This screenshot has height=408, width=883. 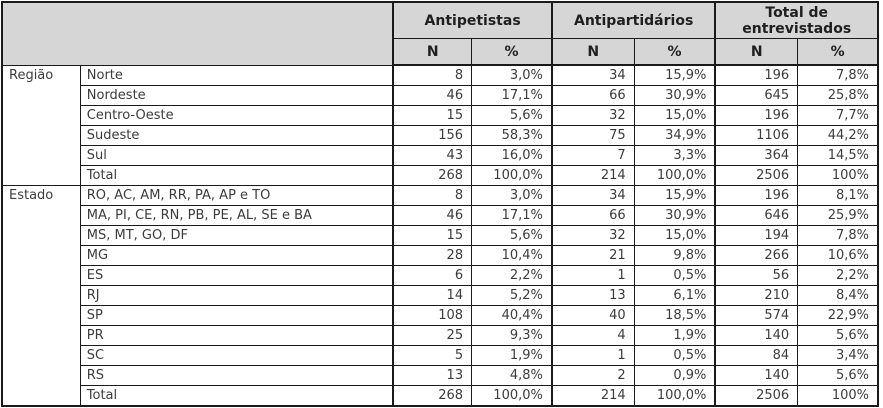 I want to click on value-cell: 266, so click(x=756, y=255).